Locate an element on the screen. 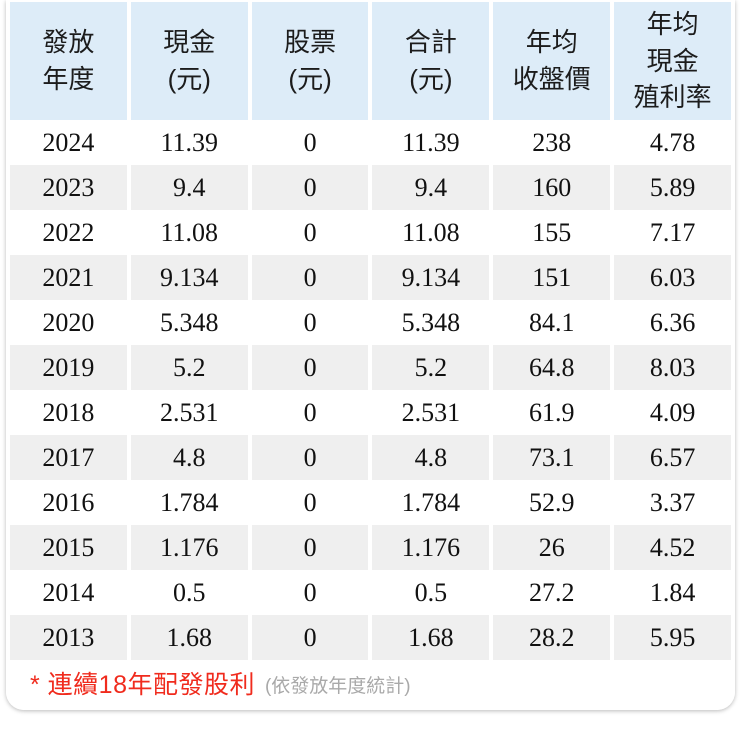 The image size is (740, 733). avg_close-cell: 52.9 is located at coordinates (552, 502).